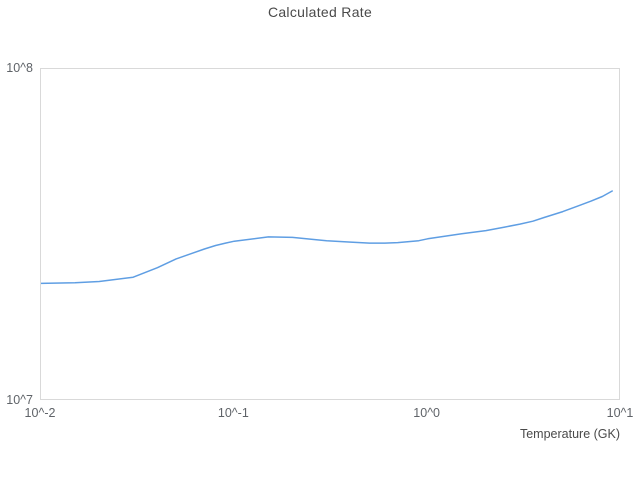 This screenshot has height=480, width=640. What do you see at coordinates (233, 413) in the screenshot?
I see `x-tick-label: 10^-1` at bounding box center [233, 413].